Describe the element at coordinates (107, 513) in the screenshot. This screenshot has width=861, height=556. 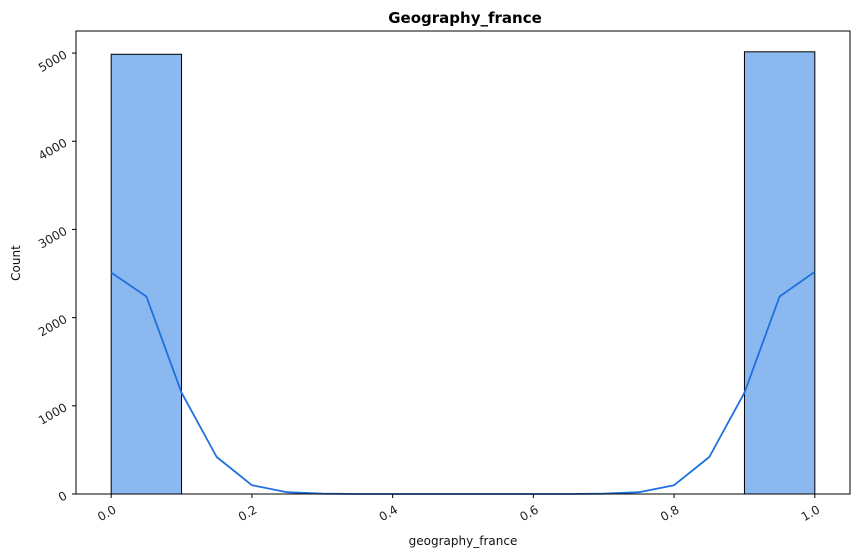
I see `x-tick-label: 0.0` at that location.